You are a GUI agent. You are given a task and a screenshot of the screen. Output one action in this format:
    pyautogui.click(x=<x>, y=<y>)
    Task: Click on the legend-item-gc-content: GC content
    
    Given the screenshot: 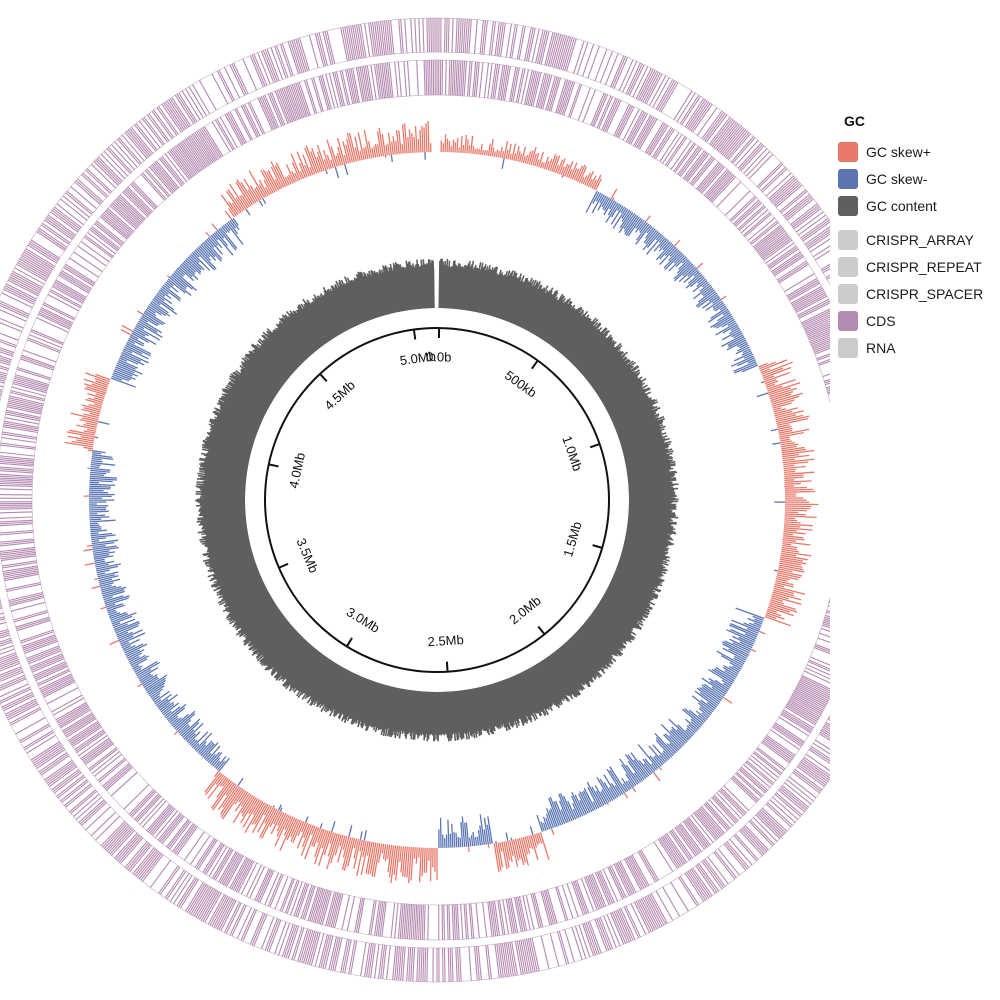 What is the action you would take?
    pyautogui.click(x=887, y=206)
    